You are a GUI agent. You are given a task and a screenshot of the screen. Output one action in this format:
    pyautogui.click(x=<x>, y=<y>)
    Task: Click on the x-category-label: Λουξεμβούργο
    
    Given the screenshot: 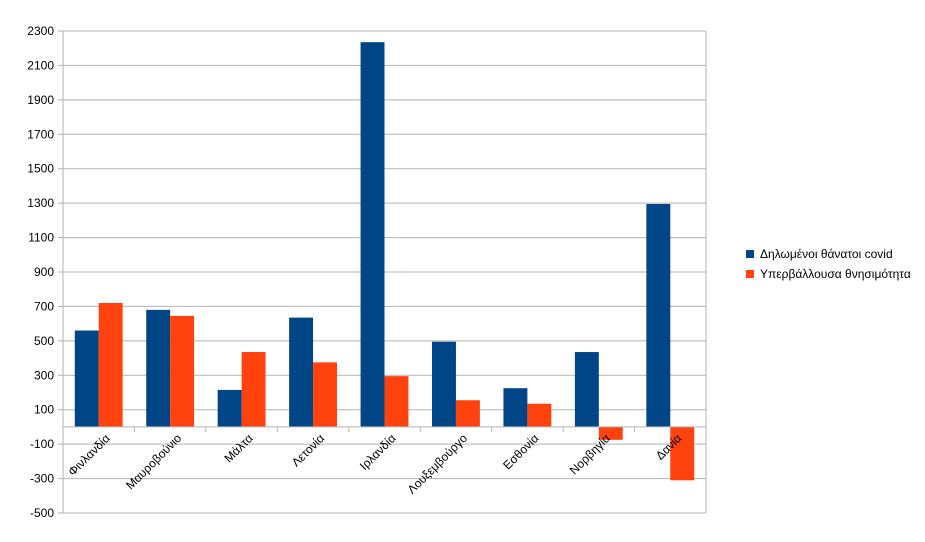 What is the action you would take?
    pyautogui.click(x=438, y=464)
    